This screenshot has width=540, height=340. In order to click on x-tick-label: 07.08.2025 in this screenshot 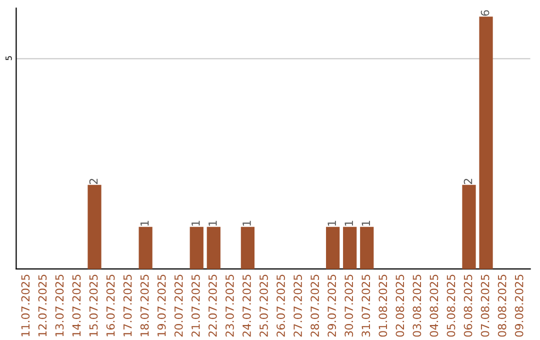, I will do `click(485, 305)`.